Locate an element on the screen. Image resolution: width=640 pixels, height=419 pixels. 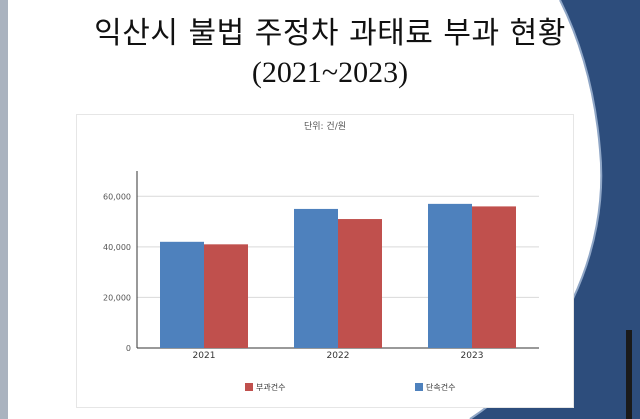
chart-unit-label: 단위: 건/원 is located at coordinates (325, 127).